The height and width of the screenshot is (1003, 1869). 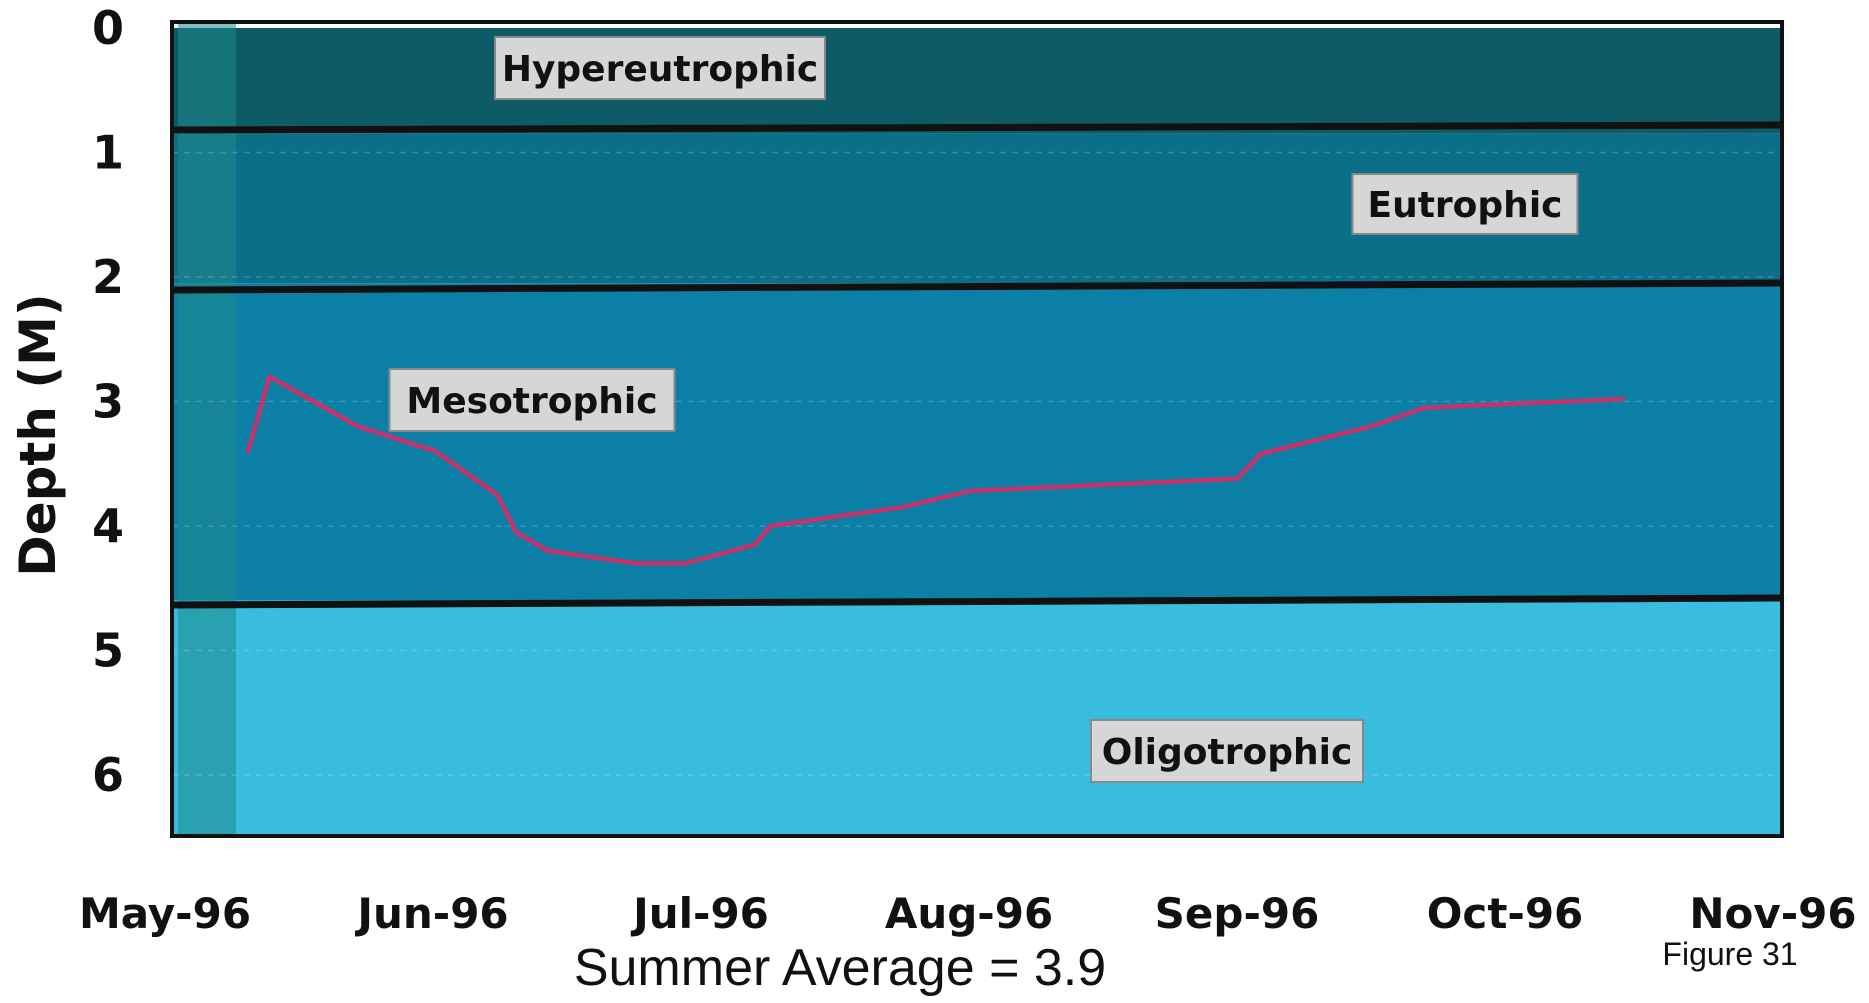 I want to click on x-tick-label: Sep-96, so click(x=1237, y=913).